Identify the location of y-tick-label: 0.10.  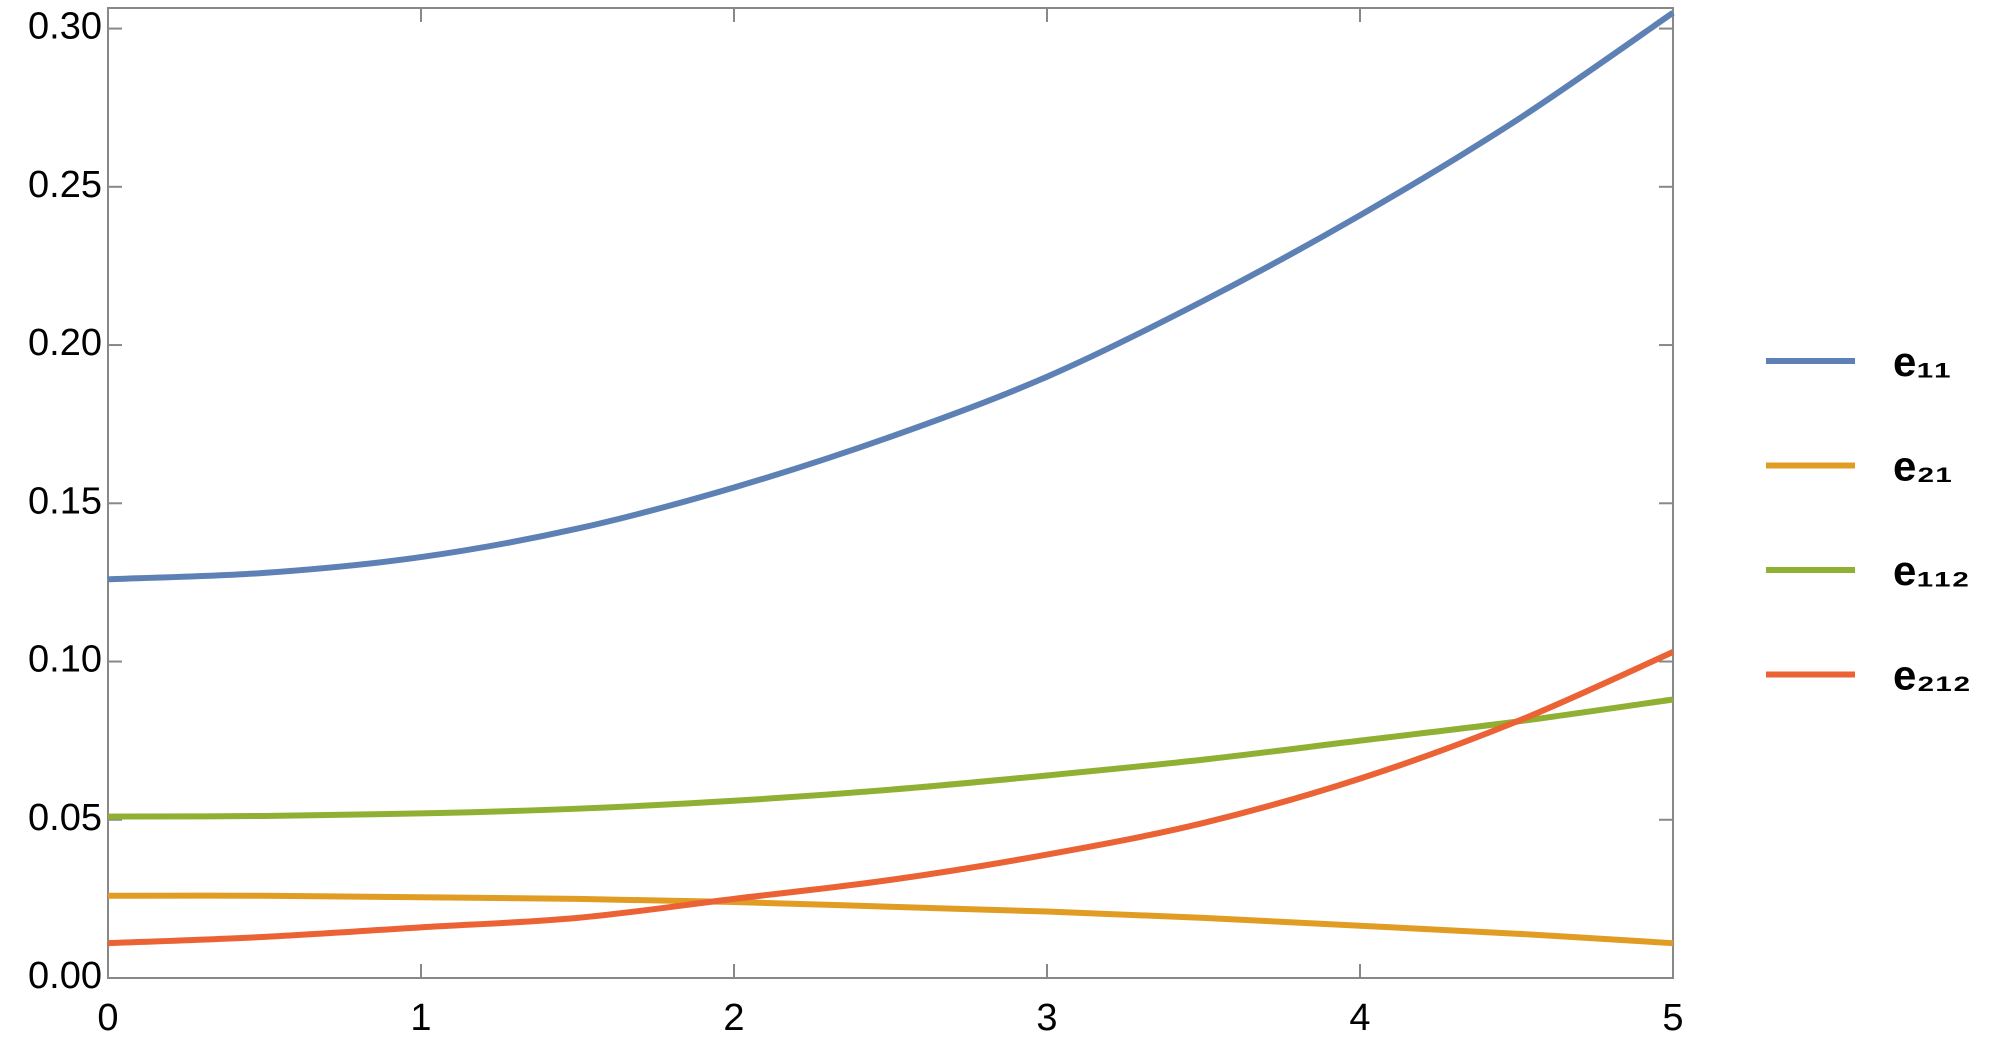
(65, 660).